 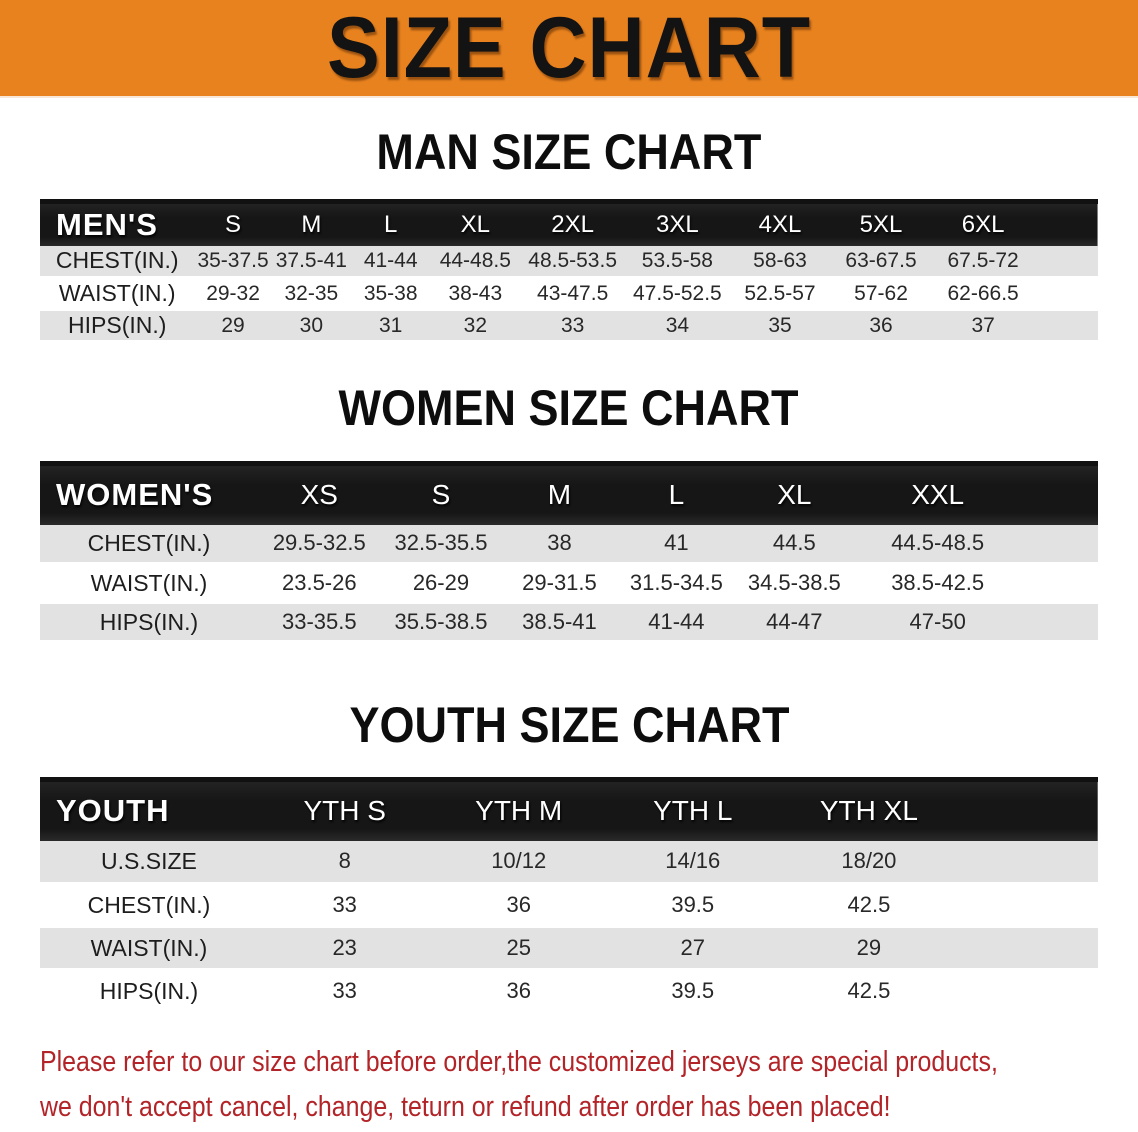 What do you see at coordinates (311, 294) in the screenshot?
I see `size-value-cell: 32-35` at bounding box center [311, 294].